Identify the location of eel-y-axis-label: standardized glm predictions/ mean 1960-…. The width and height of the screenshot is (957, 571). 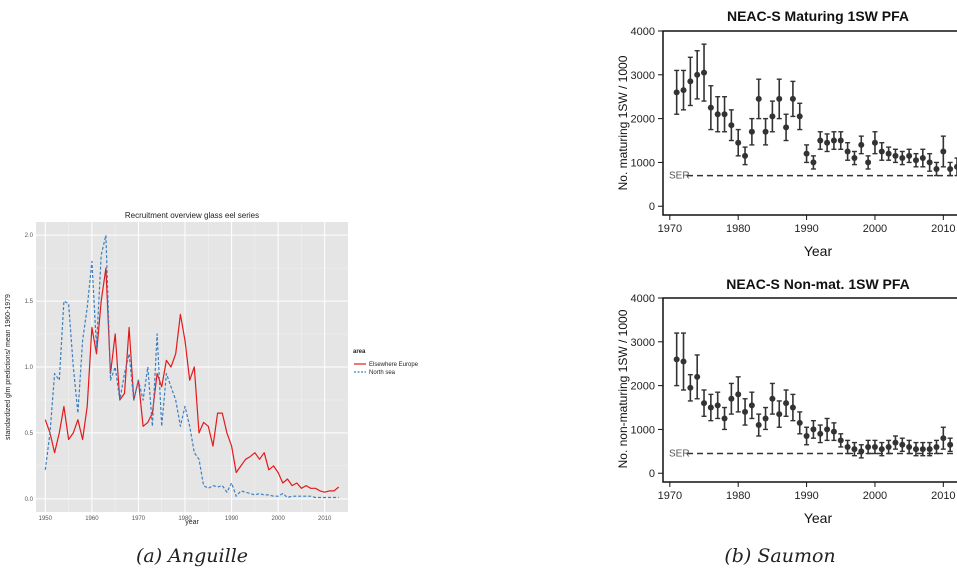
(8, 367).